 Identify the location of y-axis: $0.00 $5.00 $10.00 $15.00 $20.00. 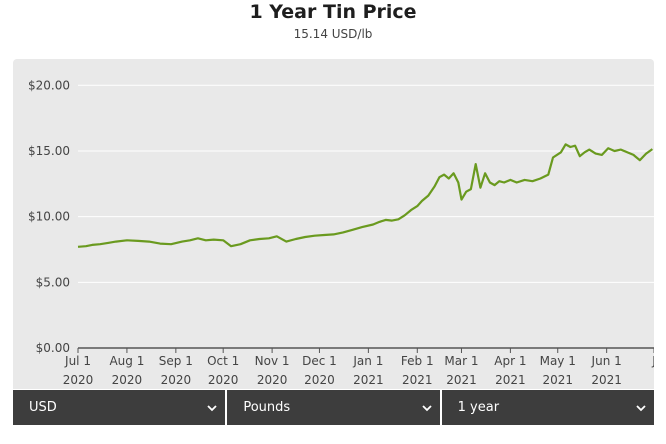
(49, 216).